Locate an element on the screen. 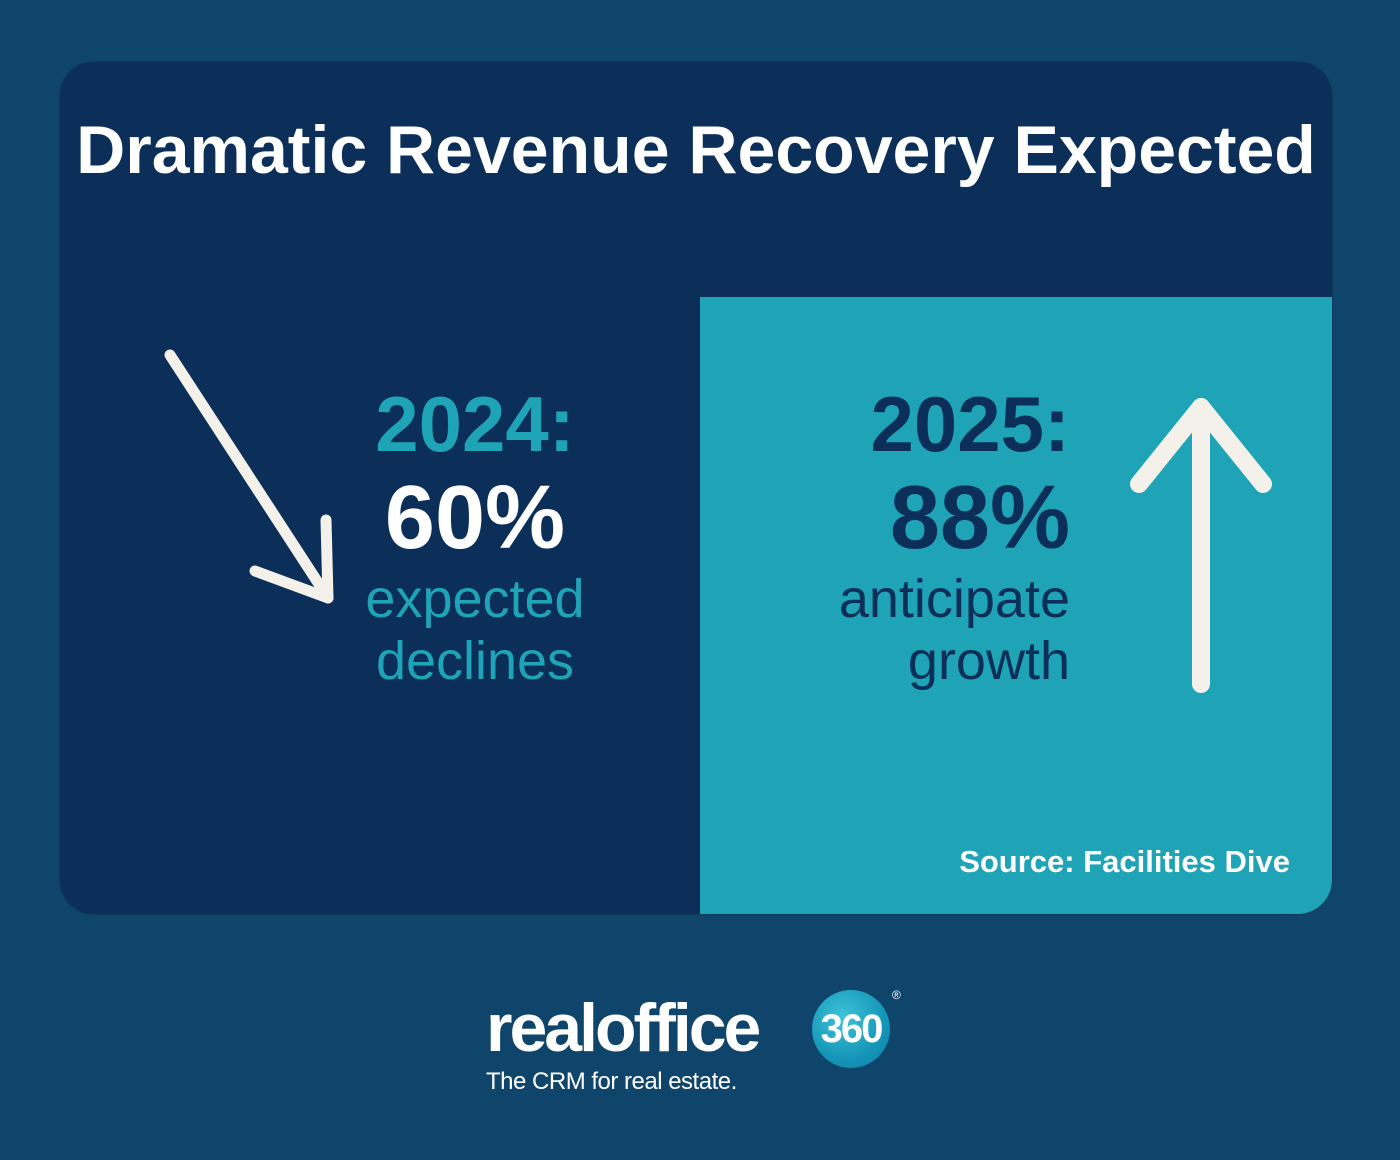 This screenshot has width=1400, height=1160. logo-tagline: The CRM for real estate. is located at coordinates (611, 1081).